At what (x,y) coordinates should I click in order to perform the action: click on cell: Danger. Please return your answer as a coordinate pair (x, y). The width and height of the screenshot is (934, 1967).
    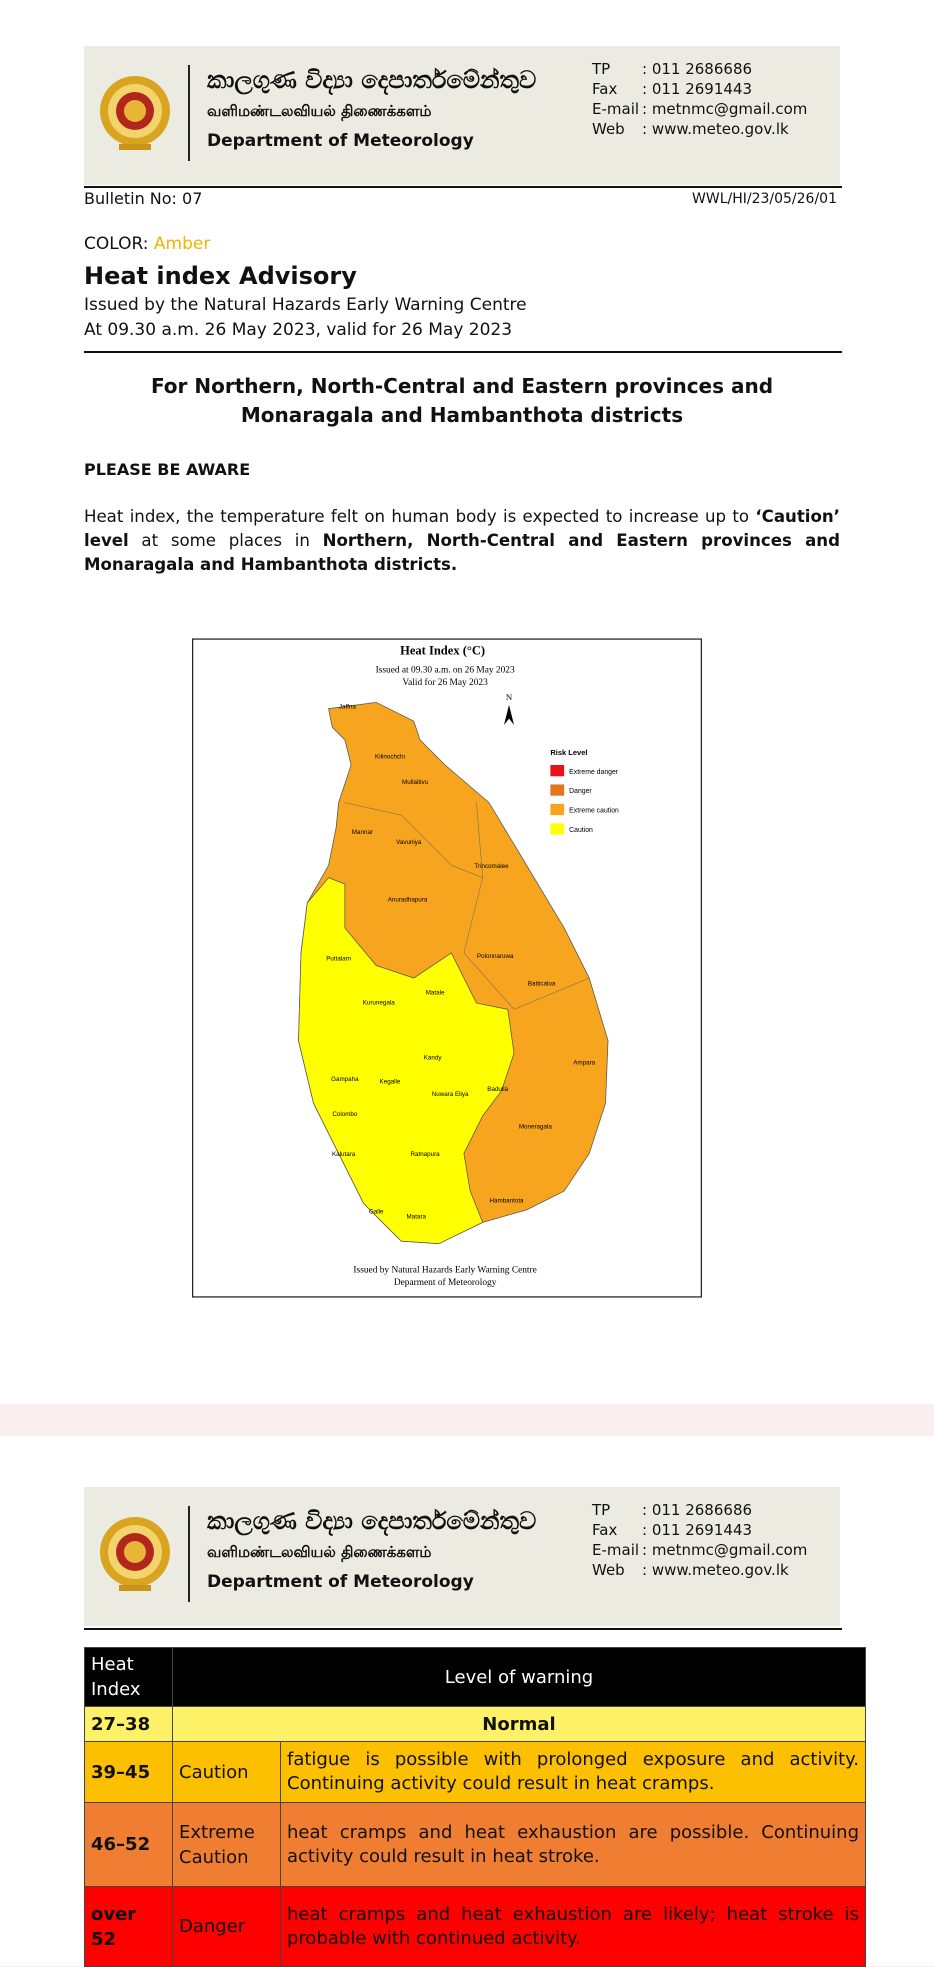
    Looking at the image, I should click on (226, 1926).